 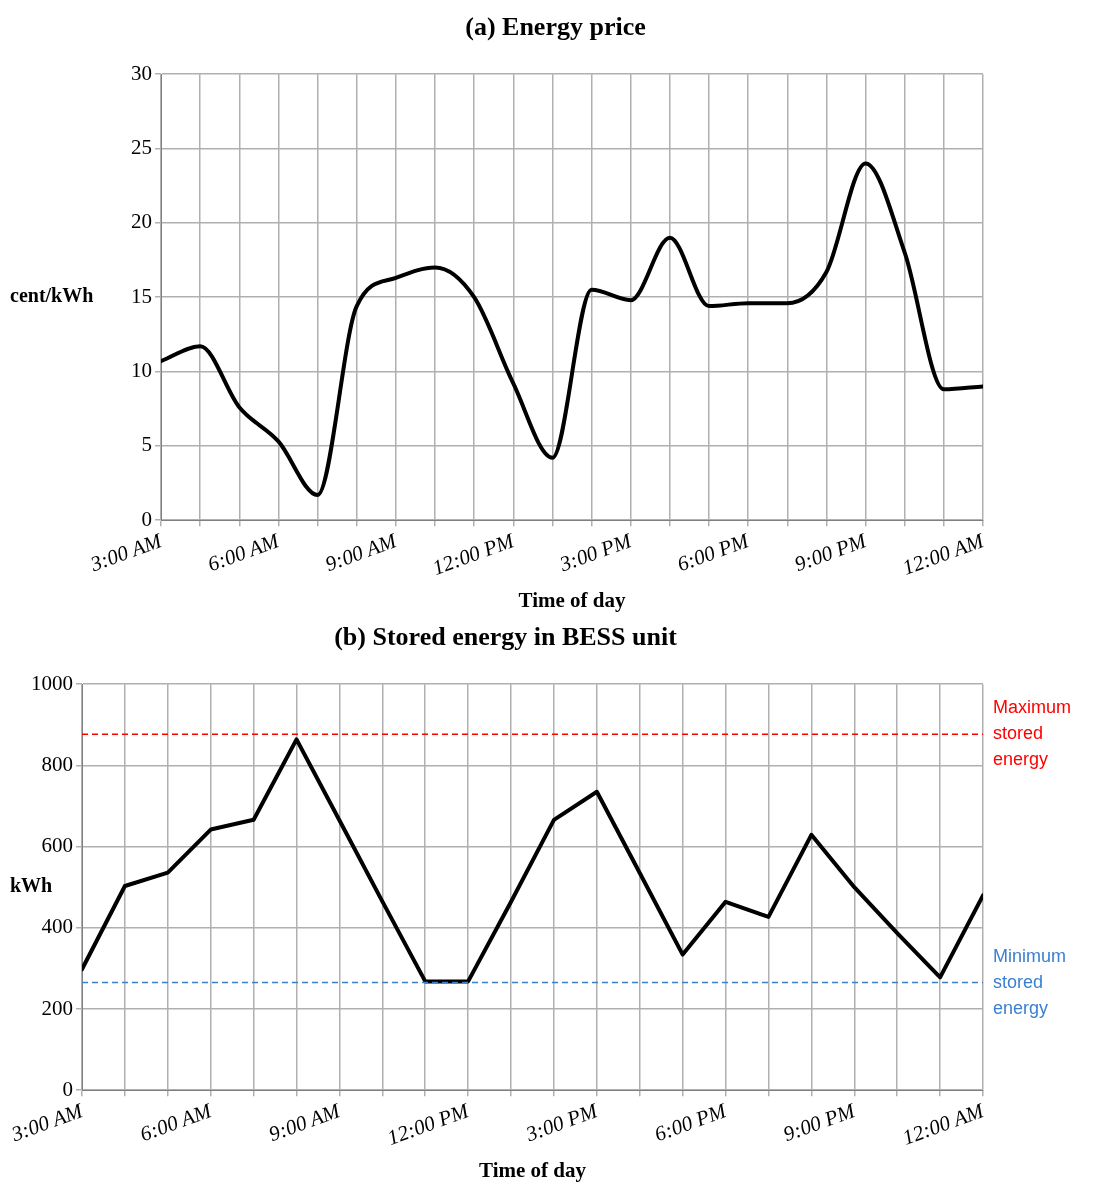 I want to click on y-tick-label: 400, so click(x=57, y=926).